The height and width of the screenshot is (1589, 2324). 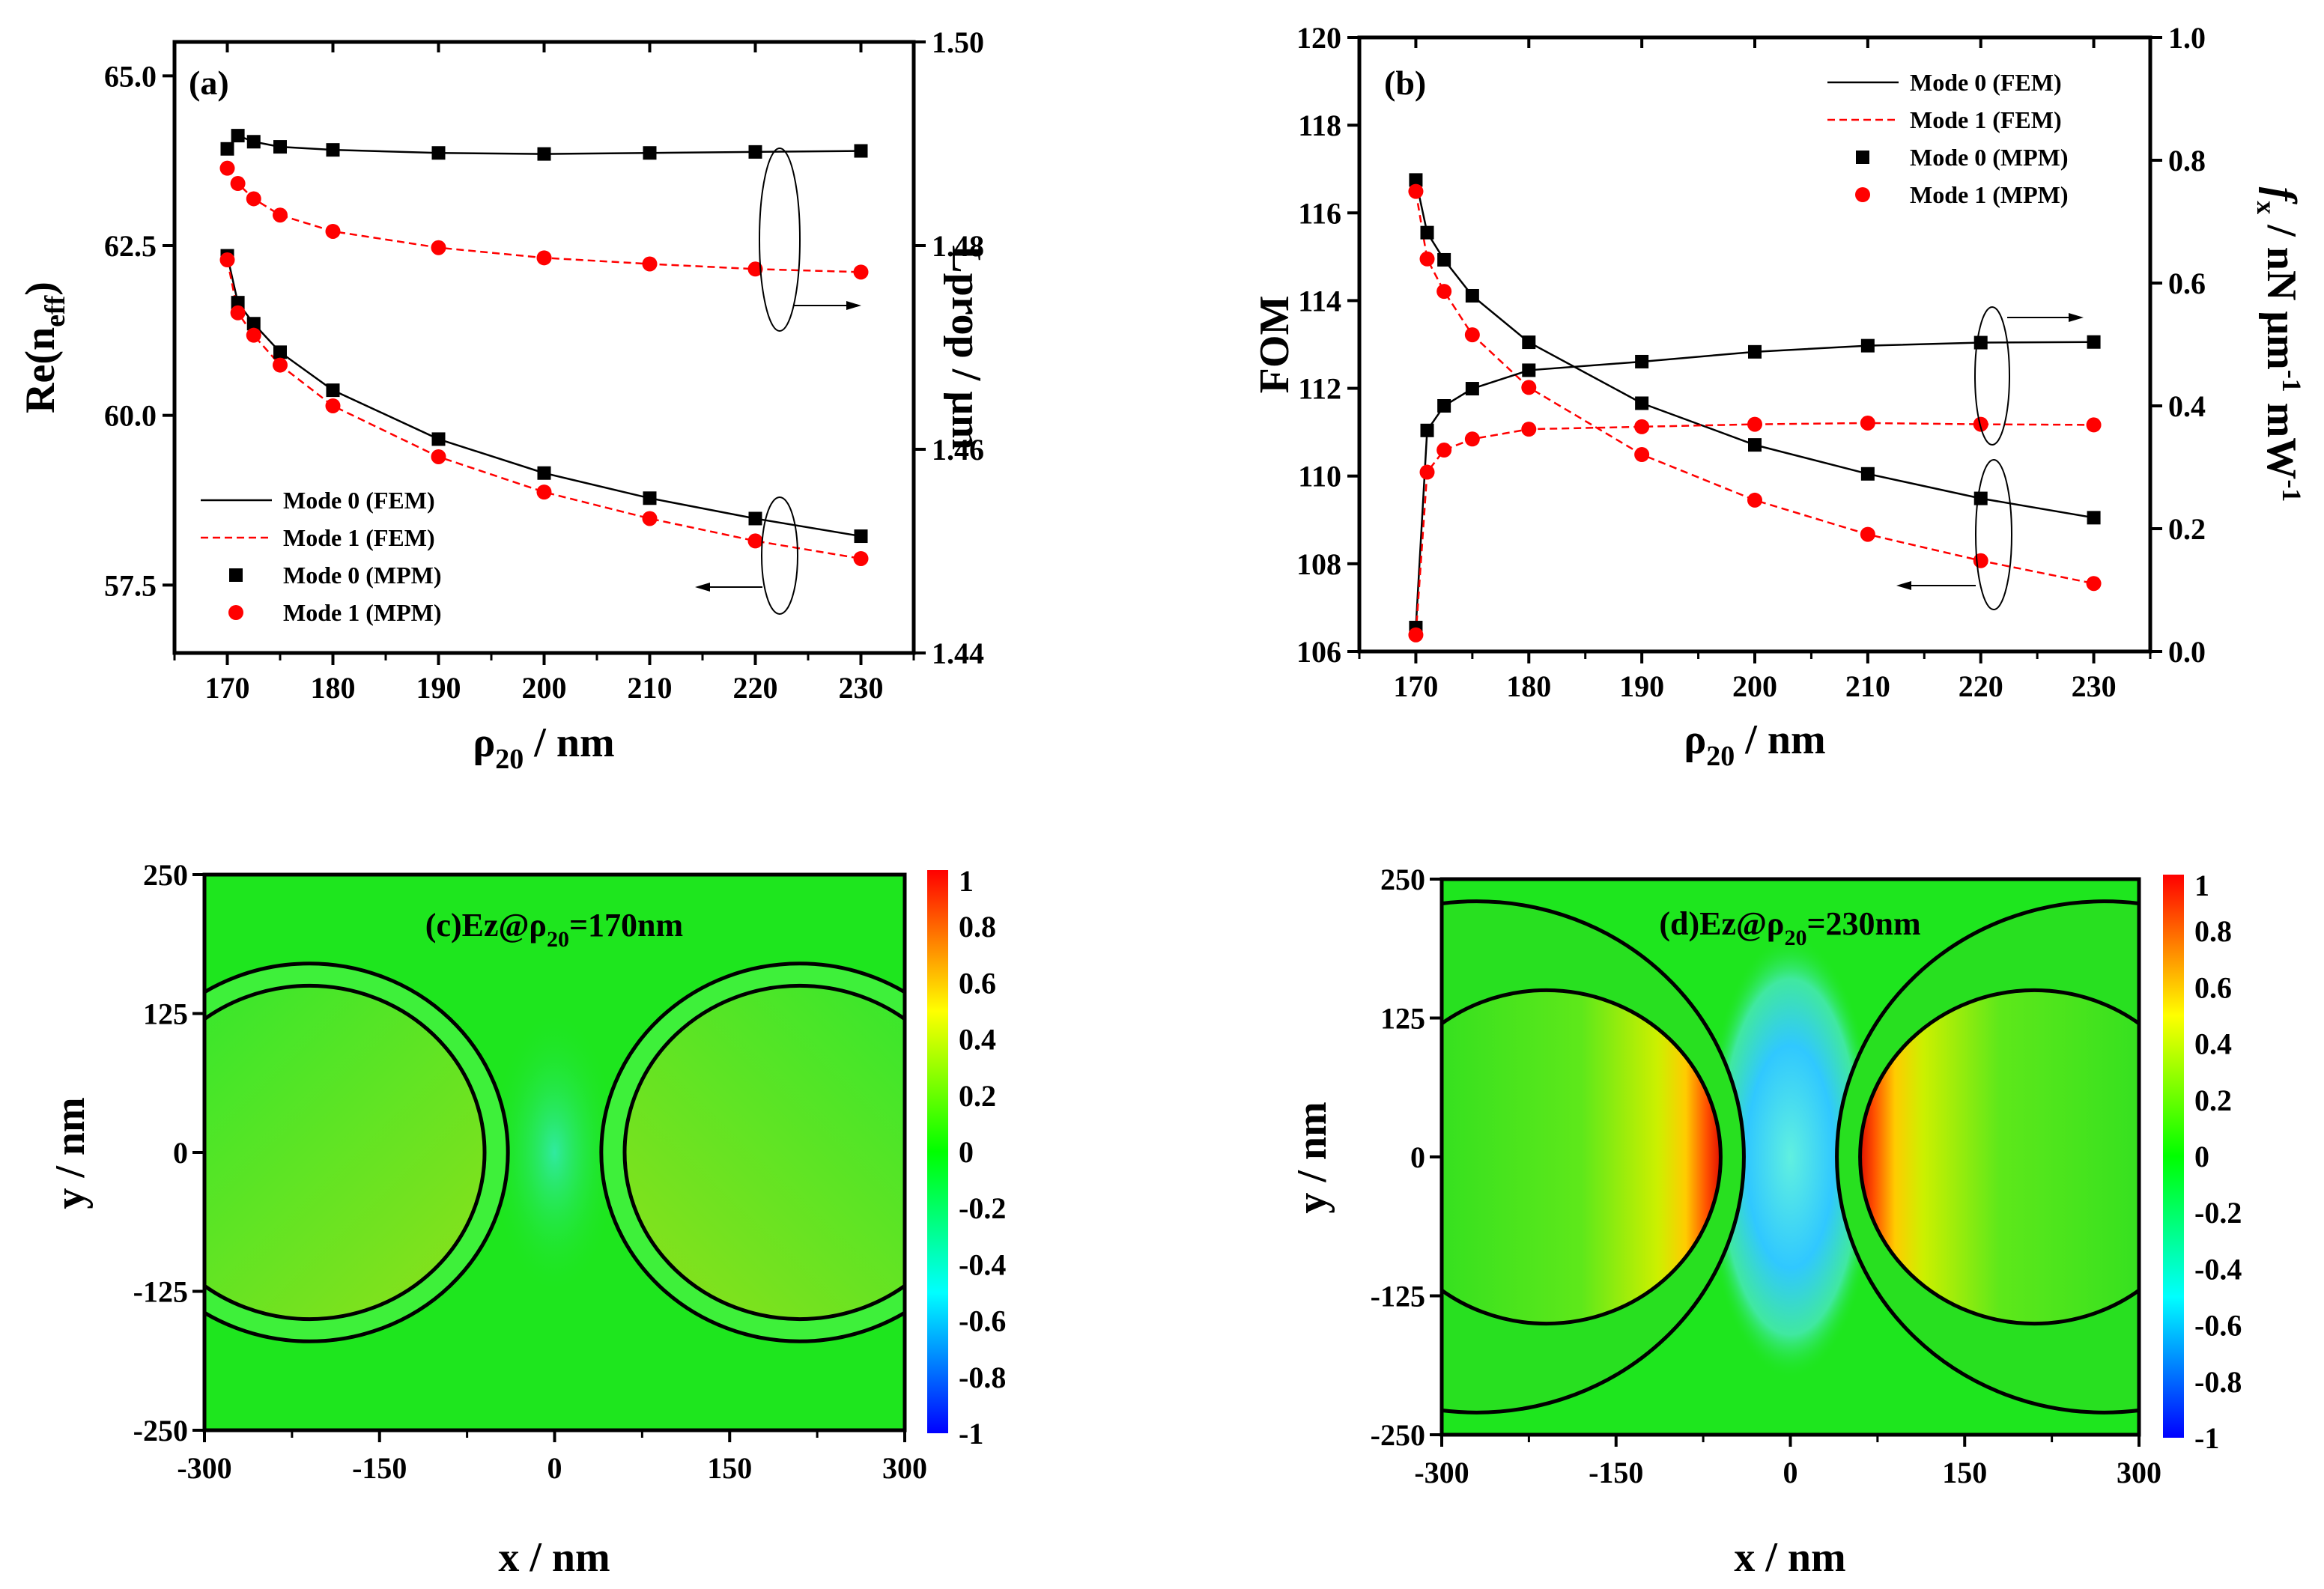 I want to click on colorbar-tick-label: 1, so click(x=966, y=881).